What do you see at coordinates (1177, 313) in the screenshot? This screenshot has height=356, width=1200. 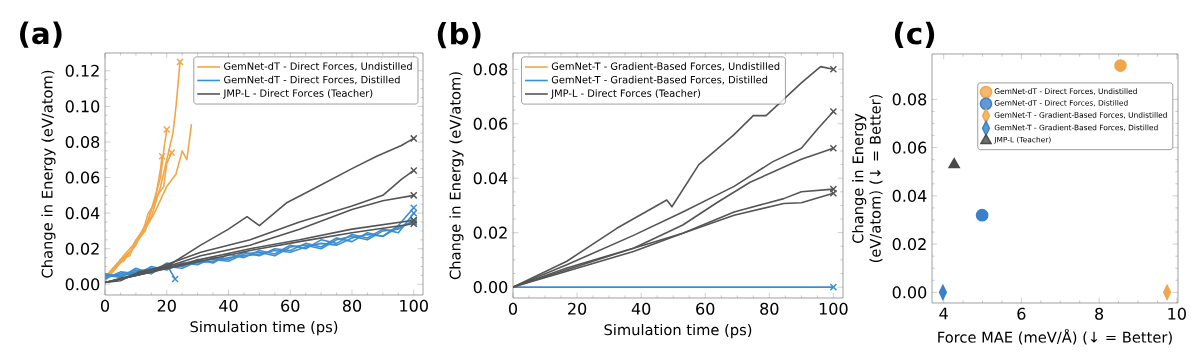 I see `x-tick-label: 10` at bounding box center [1177, 313].